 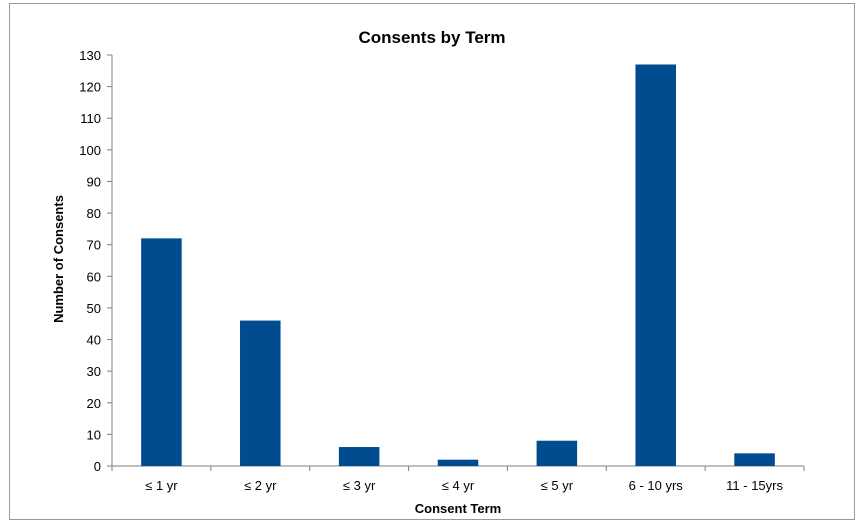 What do you see at coordinates (94, 213) in the screenshot?
I see `y-tick-label: 80` at bounding box center [94, 213].